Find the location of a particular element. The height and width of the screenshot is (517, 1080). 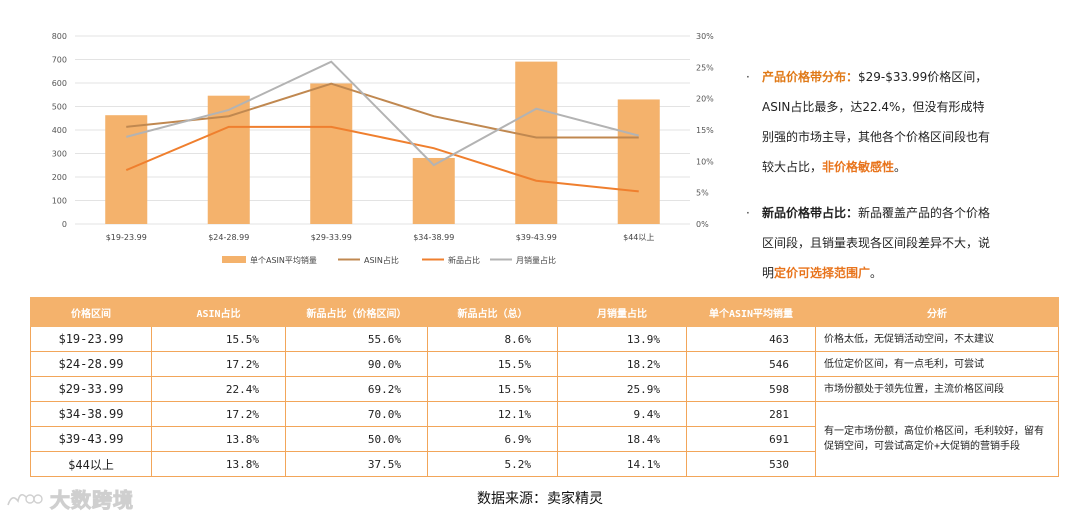

cell-new-share-total: 8.6% is located at coordinates (492, 339).